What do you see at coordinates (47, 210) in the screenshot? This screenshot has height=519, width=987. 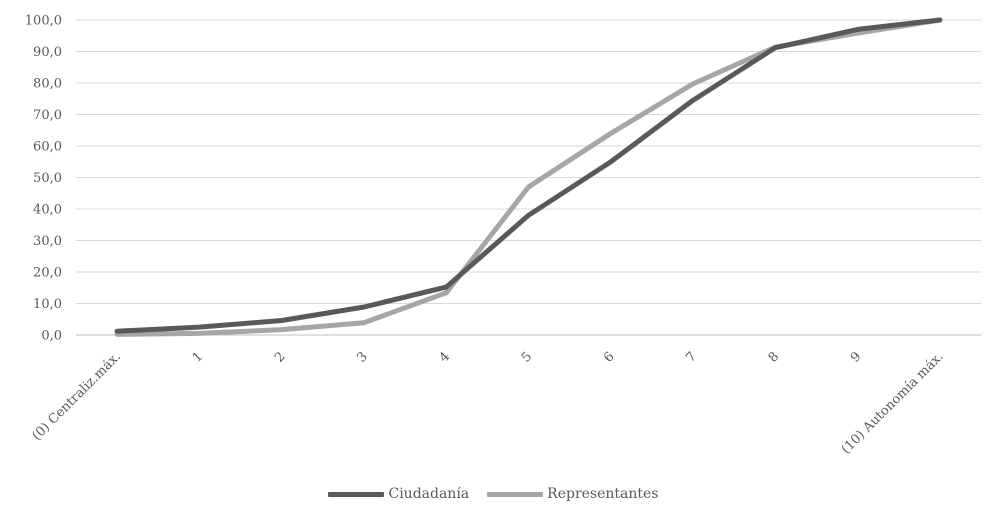 I see `y-tick-label: 40,0` at bounding box center [47, 210].